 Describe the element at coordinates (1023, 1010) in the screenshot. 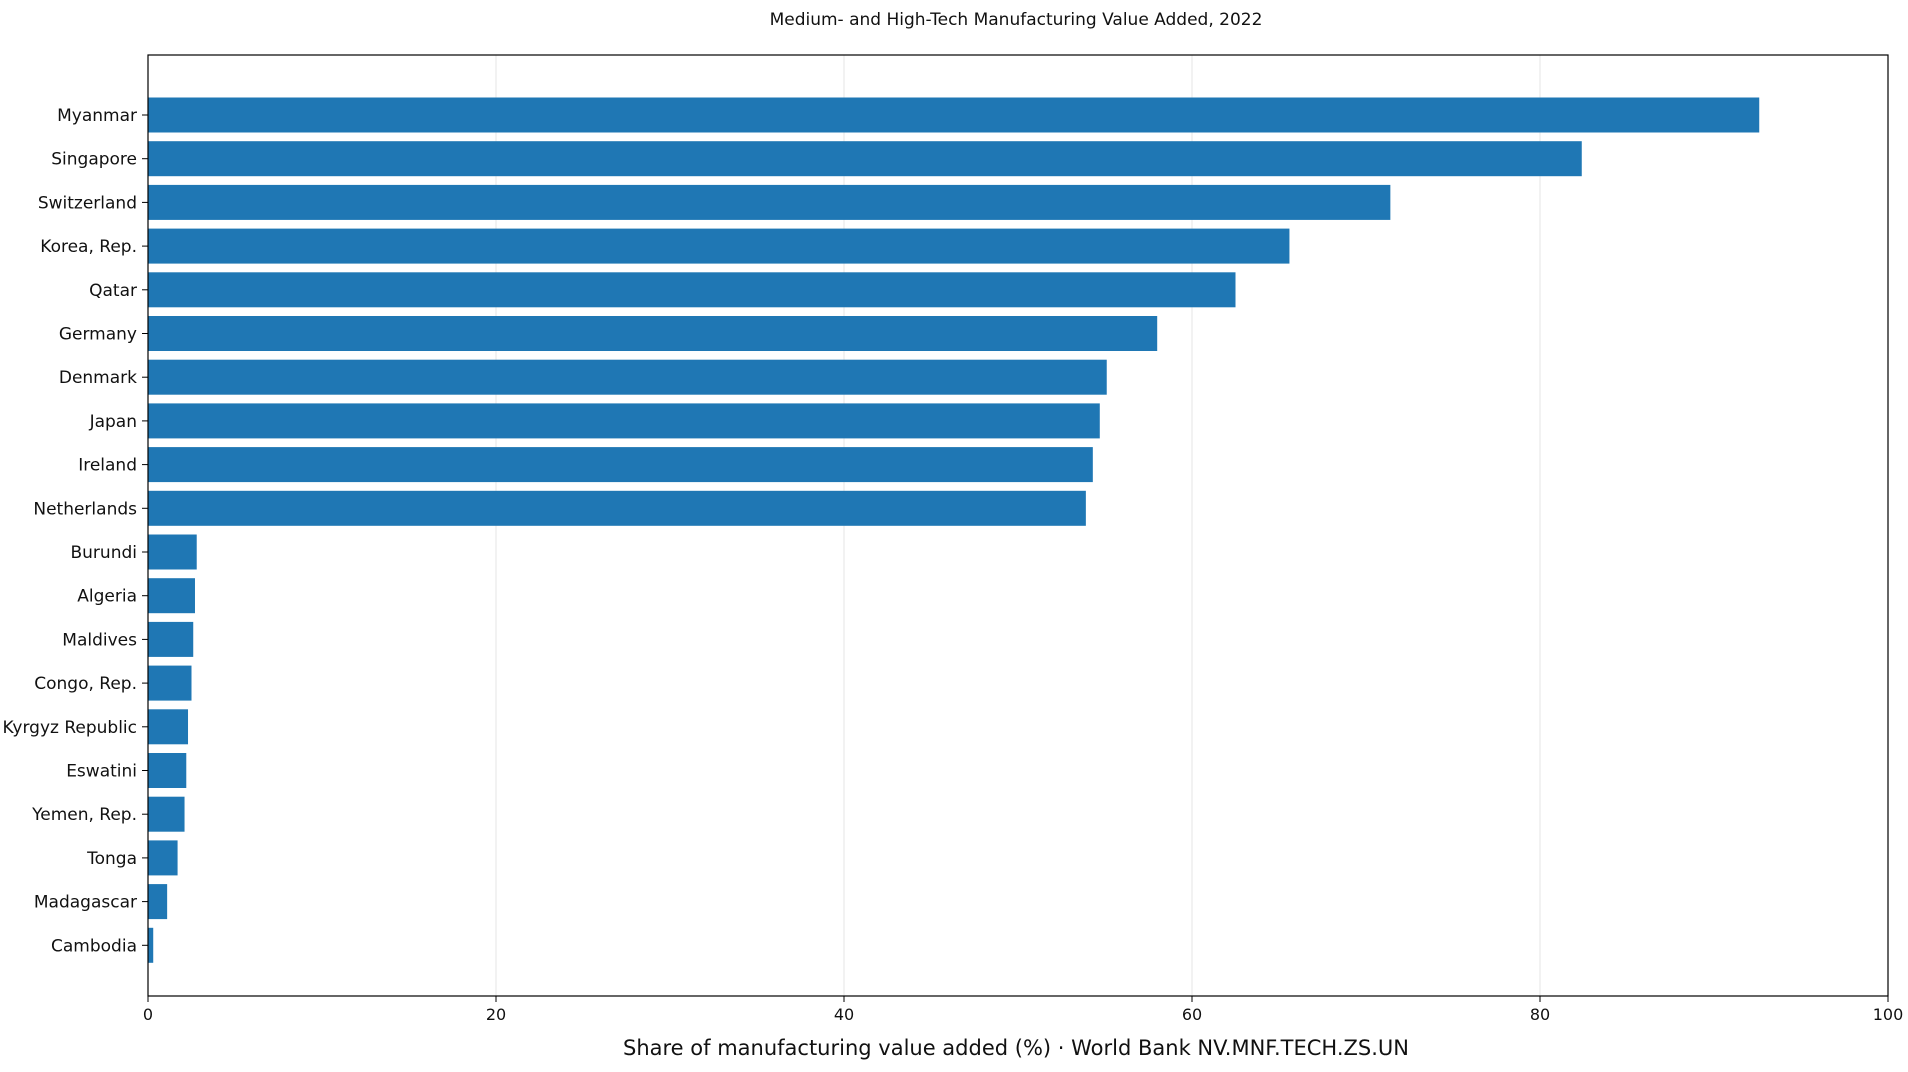

I see `x-axis-ticks: 0 20 40 60 80 100` at that location.